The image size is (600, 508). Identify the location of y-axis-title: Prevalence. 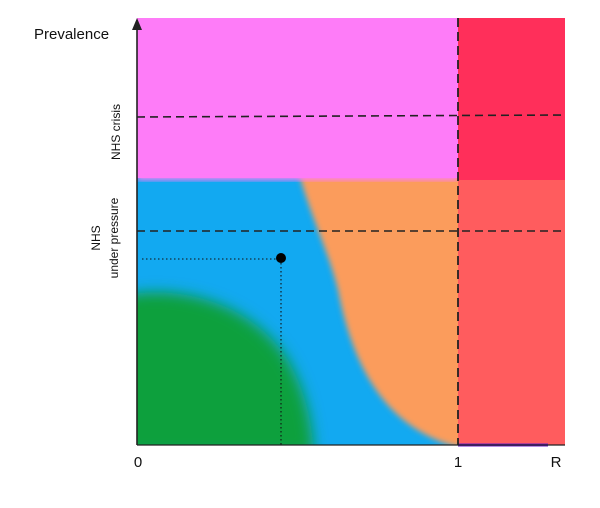
(71, 34).